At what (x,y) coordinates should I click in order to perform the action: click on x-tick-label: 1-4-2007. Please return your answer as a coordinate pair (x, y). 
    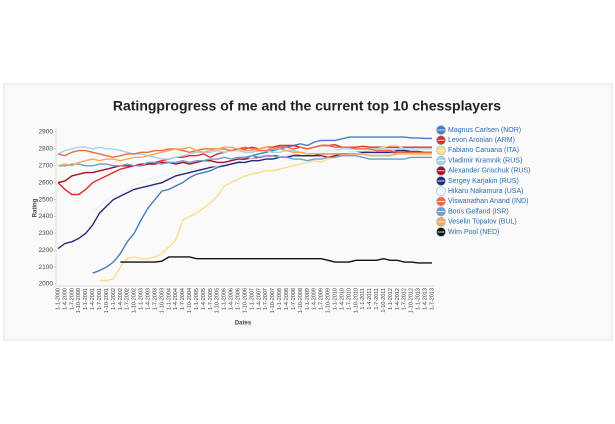
    Looking at the image, I should click on (259, 299).